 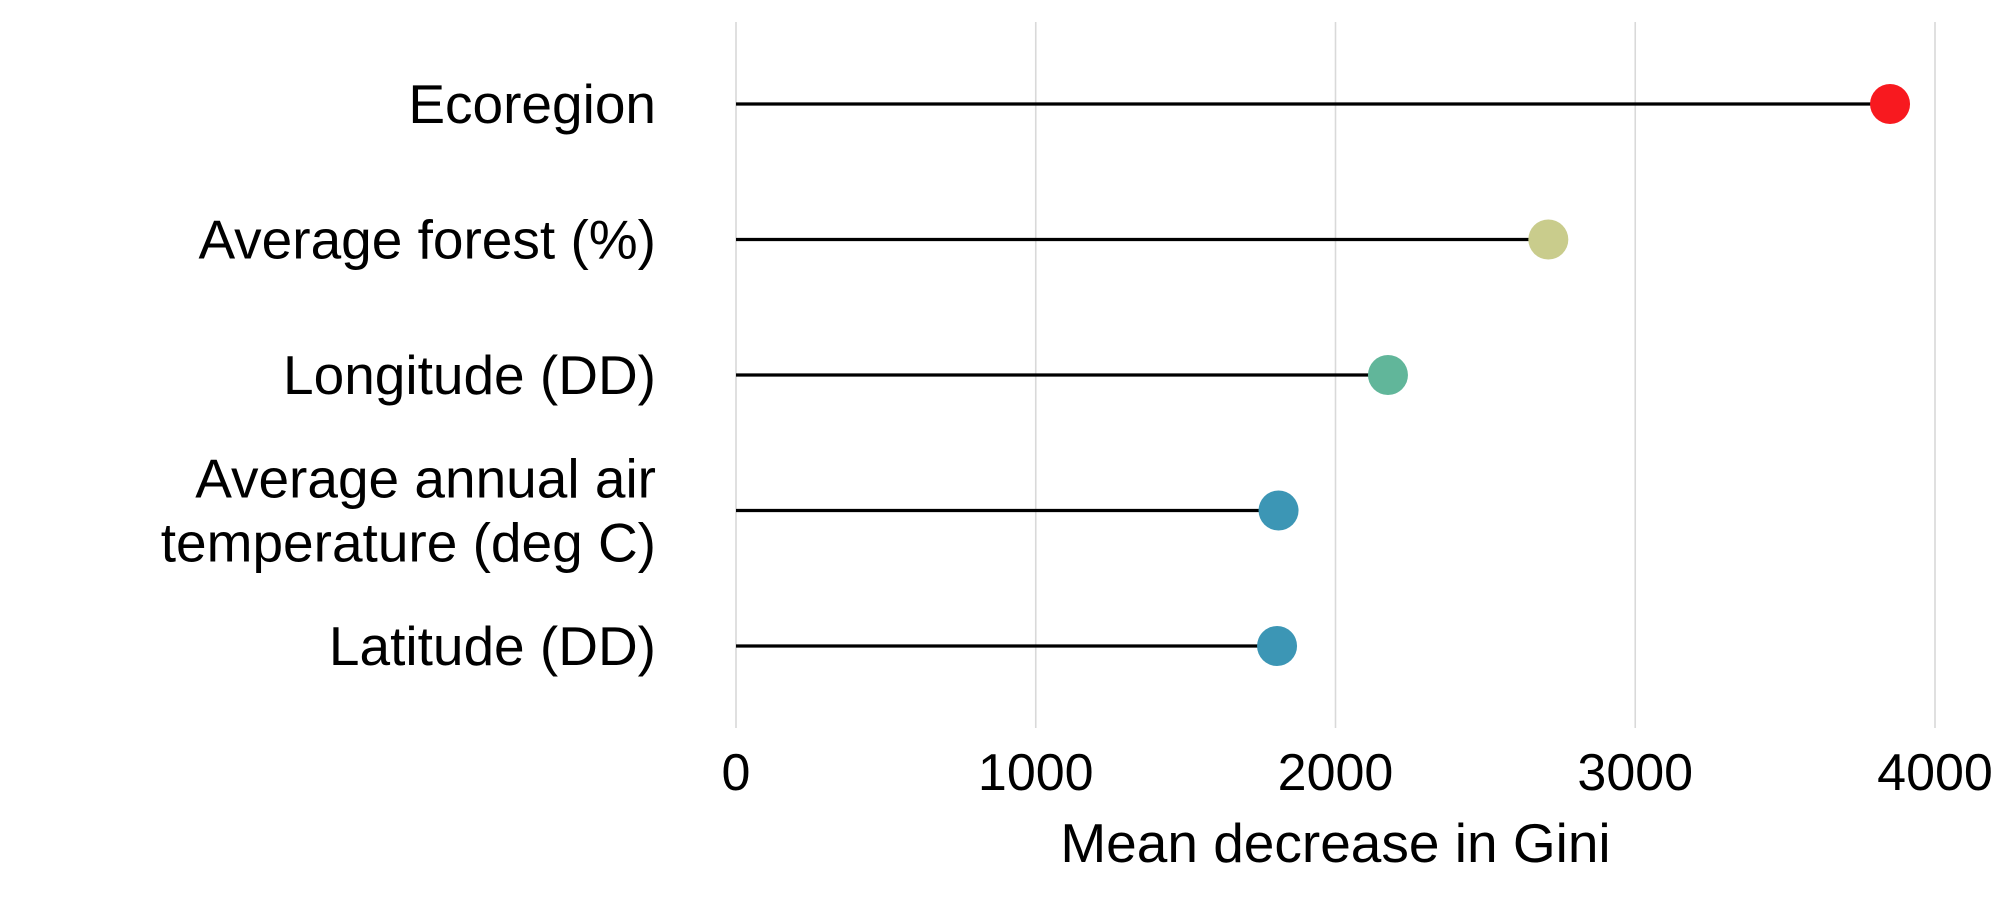 What do you see at coordinates (1036, 773) in the screenshot?
I see `x-tick-label-1000: 1000` at bounding box center [1036, 773].